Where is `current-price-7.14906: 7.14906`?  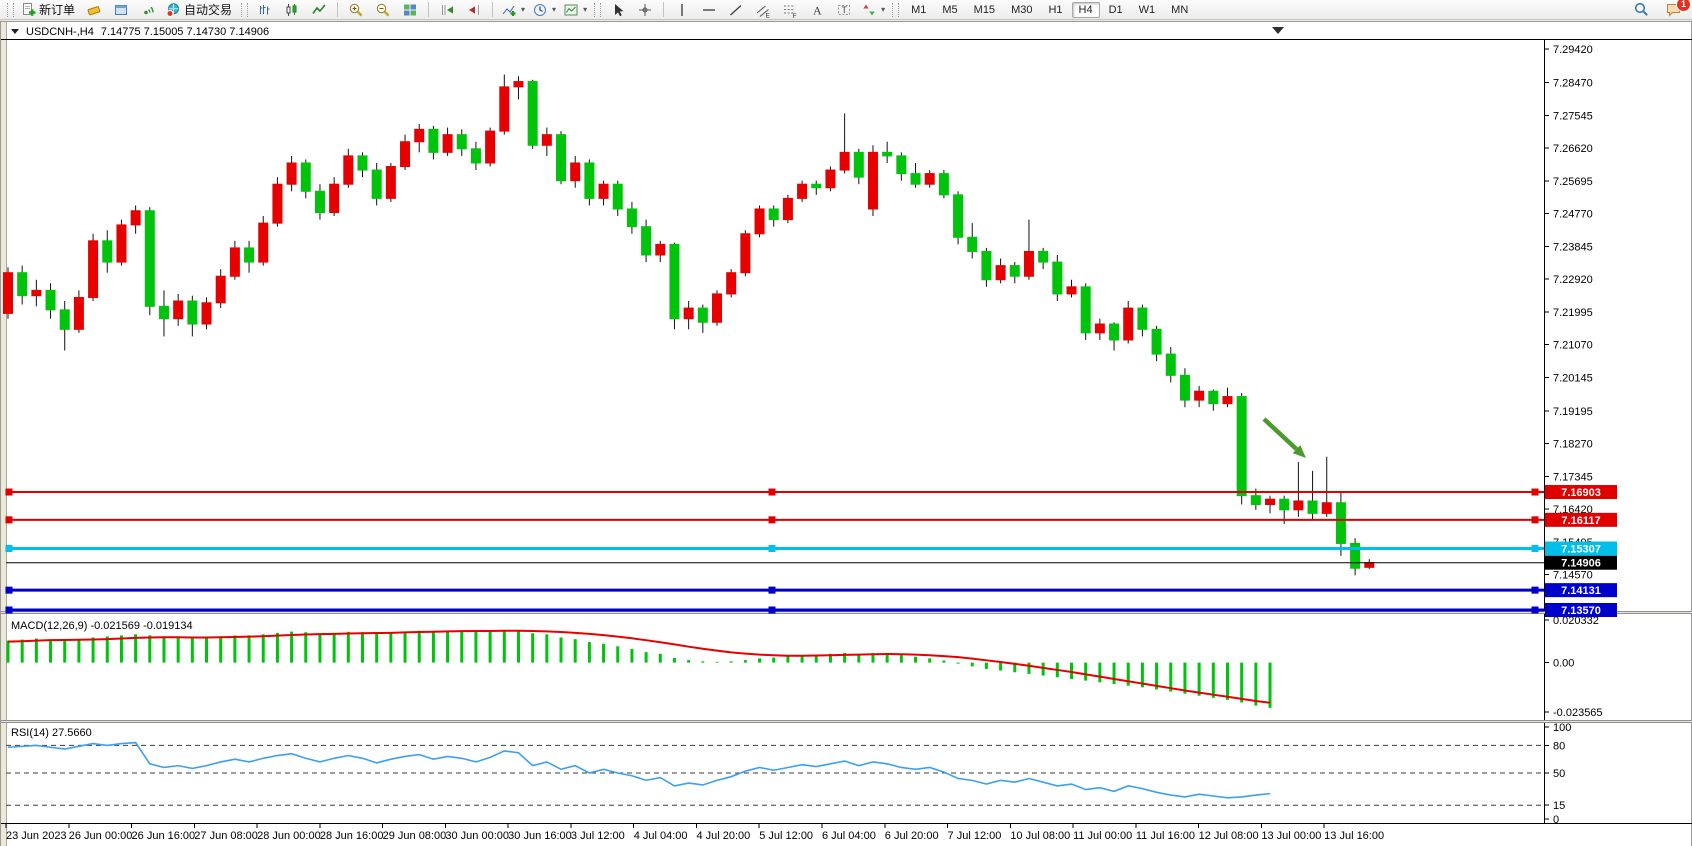 current-price-7.14906: 7.14906 is located at coordinates (811, 562).